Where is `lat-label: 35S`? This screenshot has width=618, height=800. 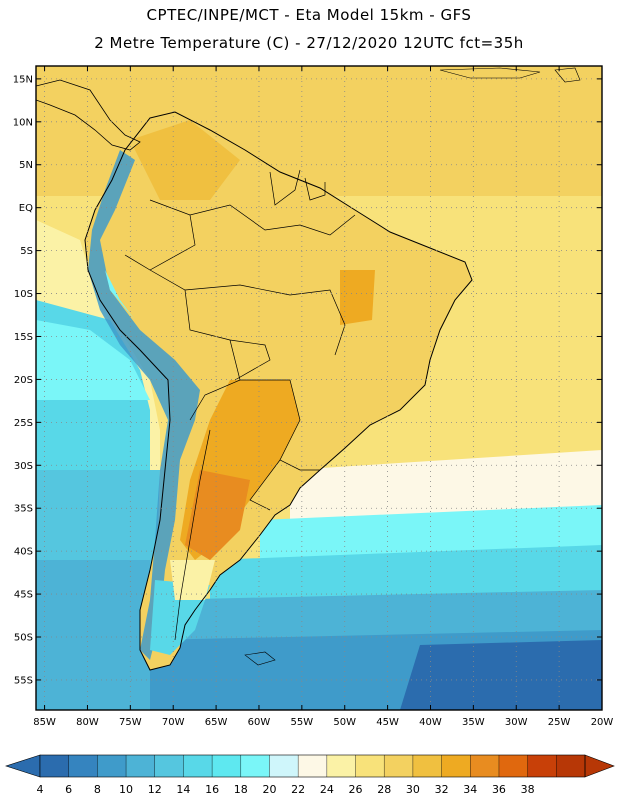 lat-label: 35S is located at coordinates (23, 509).